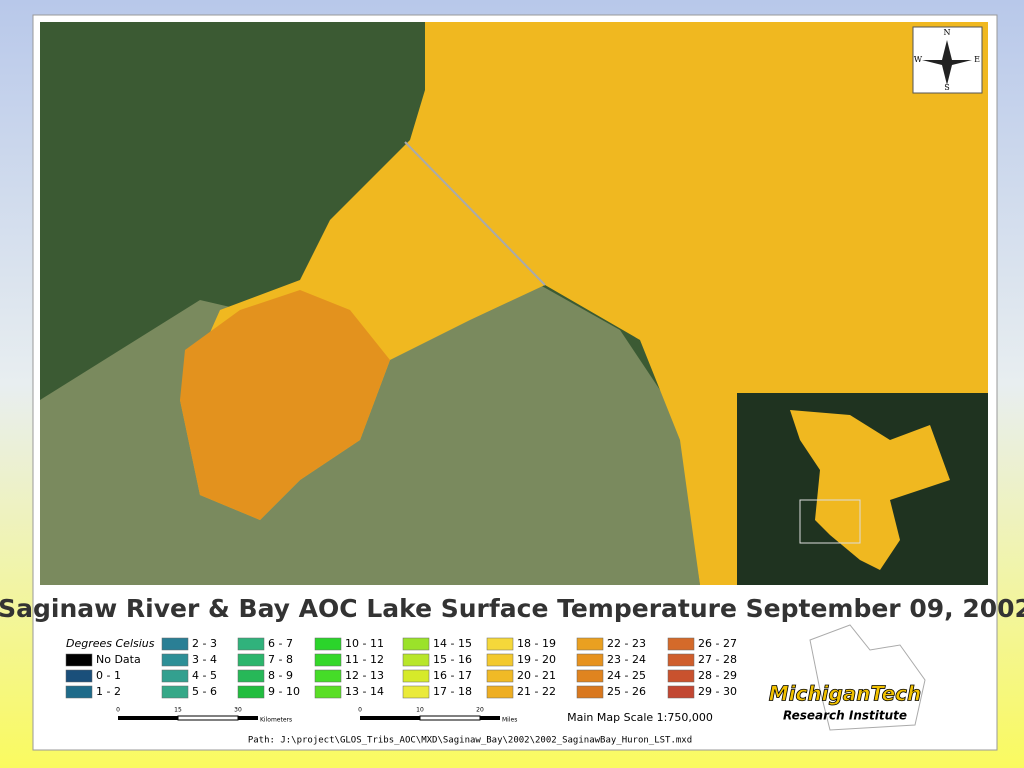 Image resolution: width=1024 pixels, height=768 pixels. Describe the element at coordinates (118, 659) in the screenshot. I see `legend-label: No Data` at that location.